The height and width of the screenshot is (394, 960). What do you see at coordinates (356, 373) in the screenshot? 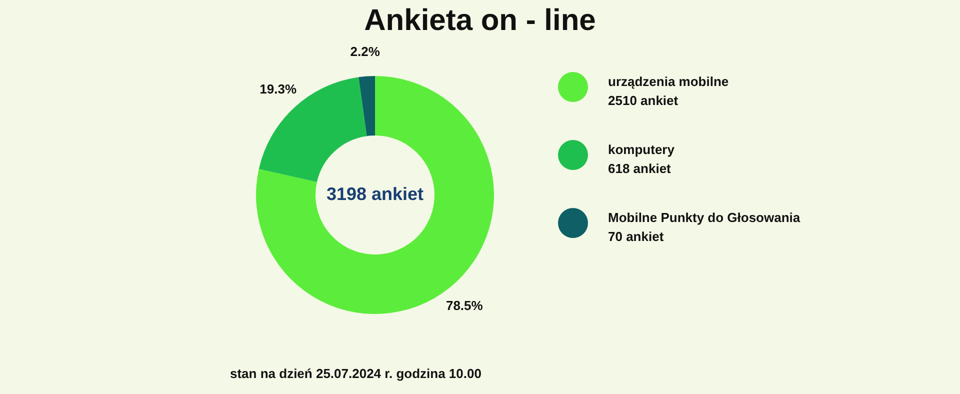
I see `text: stan na dzień 25.07.2024 r. godzina 10.00` at bounding box center [356, 373].